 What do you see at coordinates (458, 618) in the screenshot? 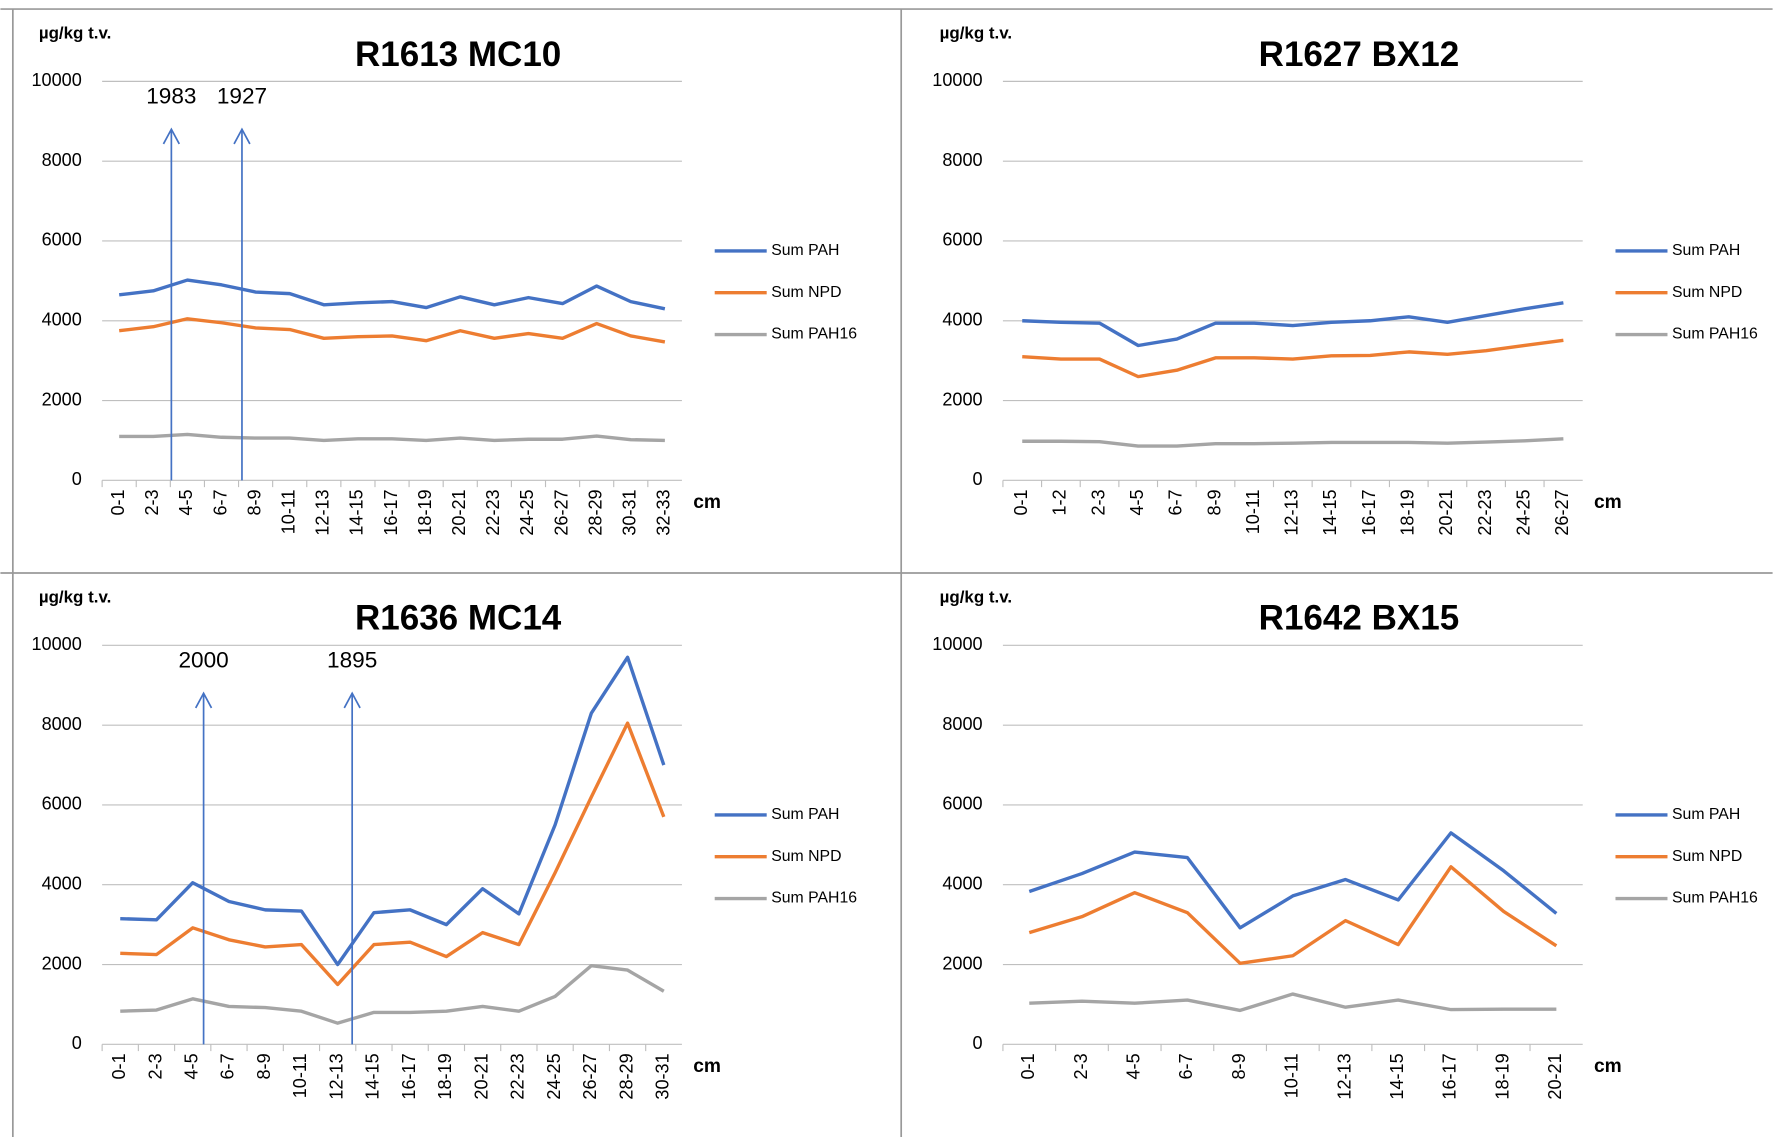
I see `chart-title: R1636 MC14` at bounding box center [458, 618].